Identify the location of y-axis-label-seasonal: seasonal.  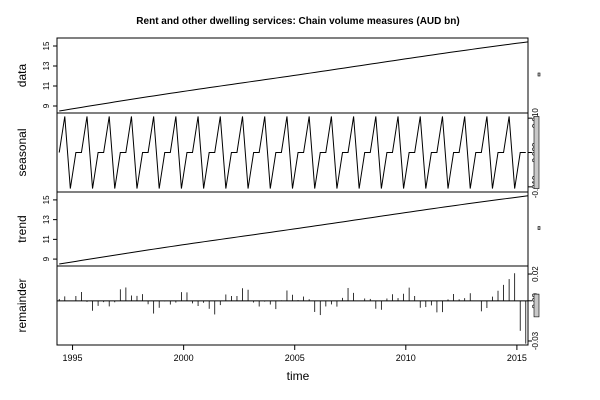
(22, 152).